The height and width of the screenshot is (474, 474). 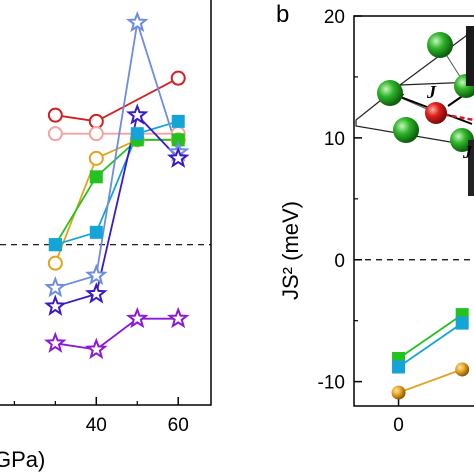 I want to click on panel-a-x-tick-label: 40, so click(x=96, y=425).